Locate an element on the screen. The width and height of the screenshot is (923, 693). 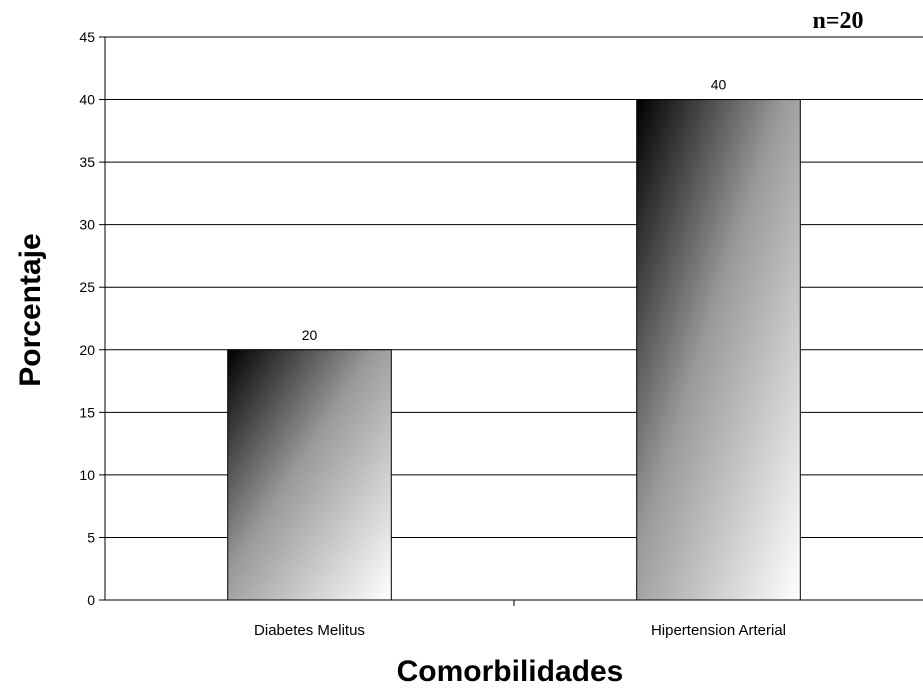
y-tick-label: 45 is located at coordinates (87, 37).